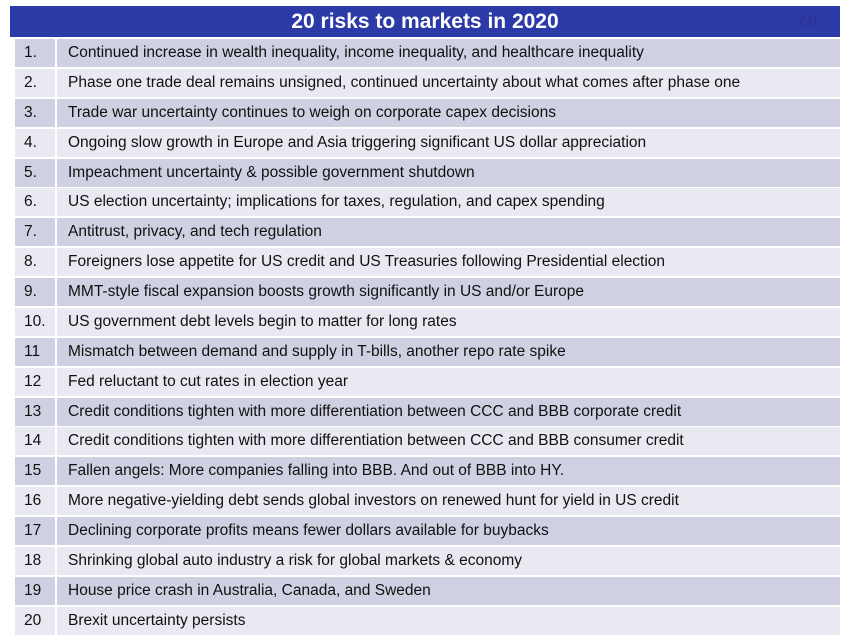 The image size is (845, 639). What do you see at coordinates (36, 351) in the screenshot?
I see `row-number: 11` at bounding box center [36, 351].